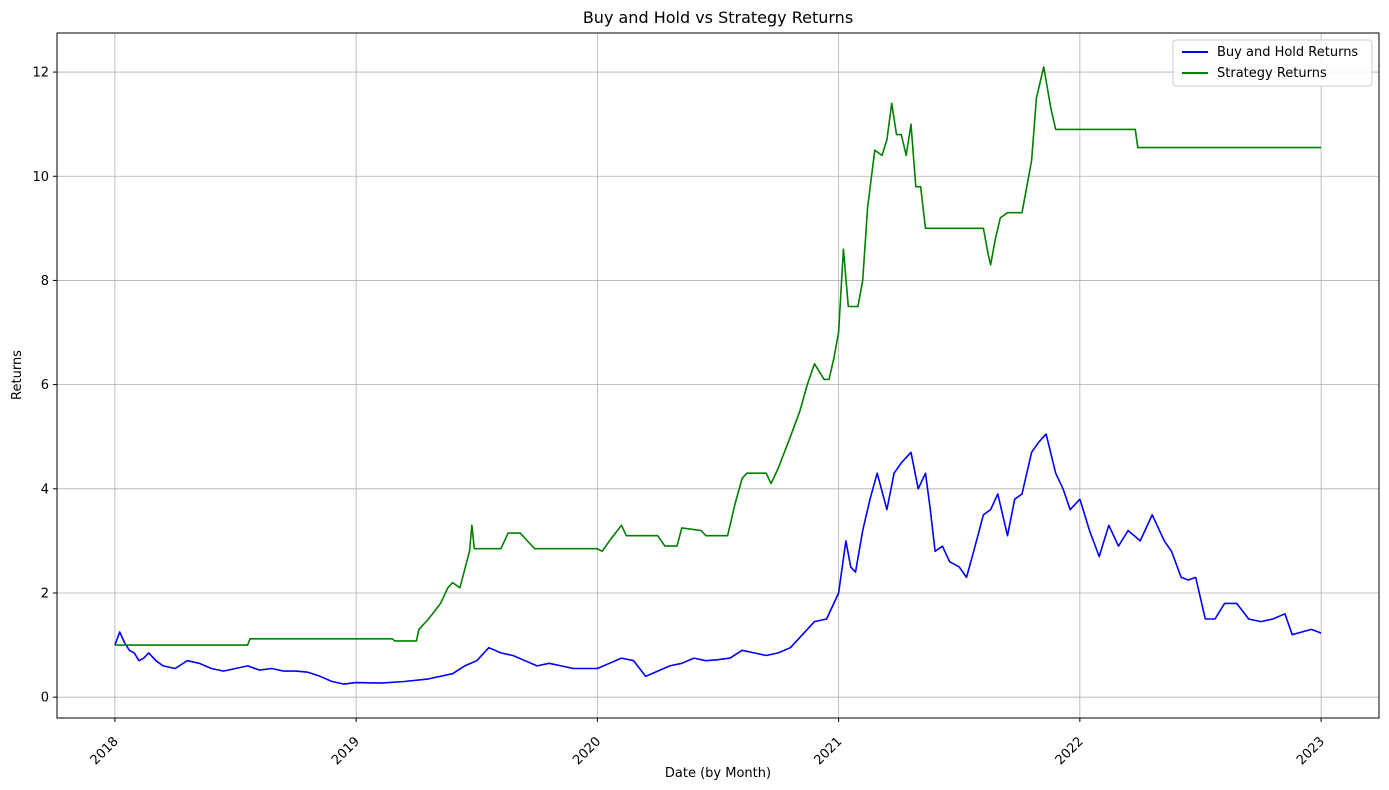  Describe the element at coordinates (587, 751) in the screenshot. I see `x-tick-label: 2020` at that location.